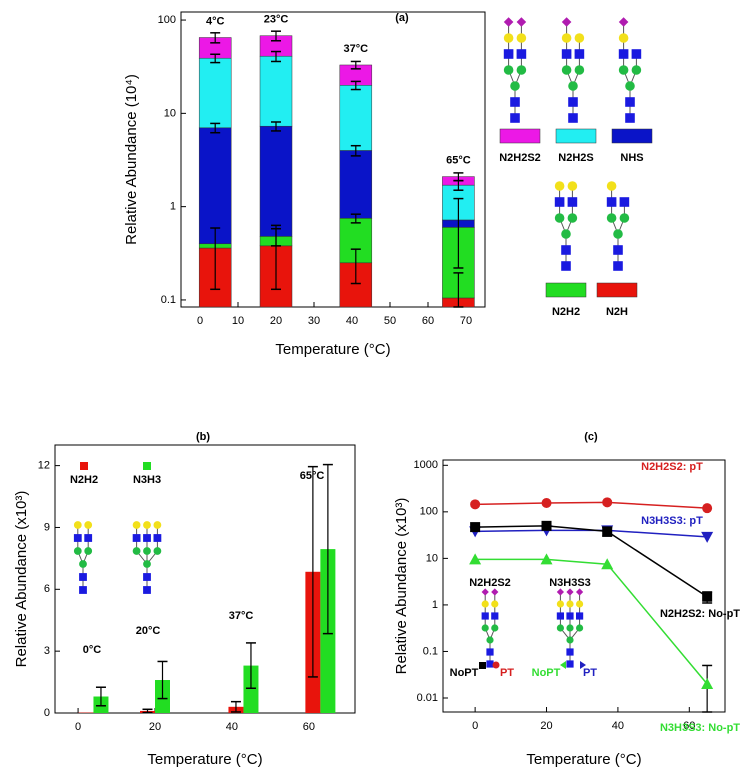  I want to click on plot-frame, so click(205, 579).